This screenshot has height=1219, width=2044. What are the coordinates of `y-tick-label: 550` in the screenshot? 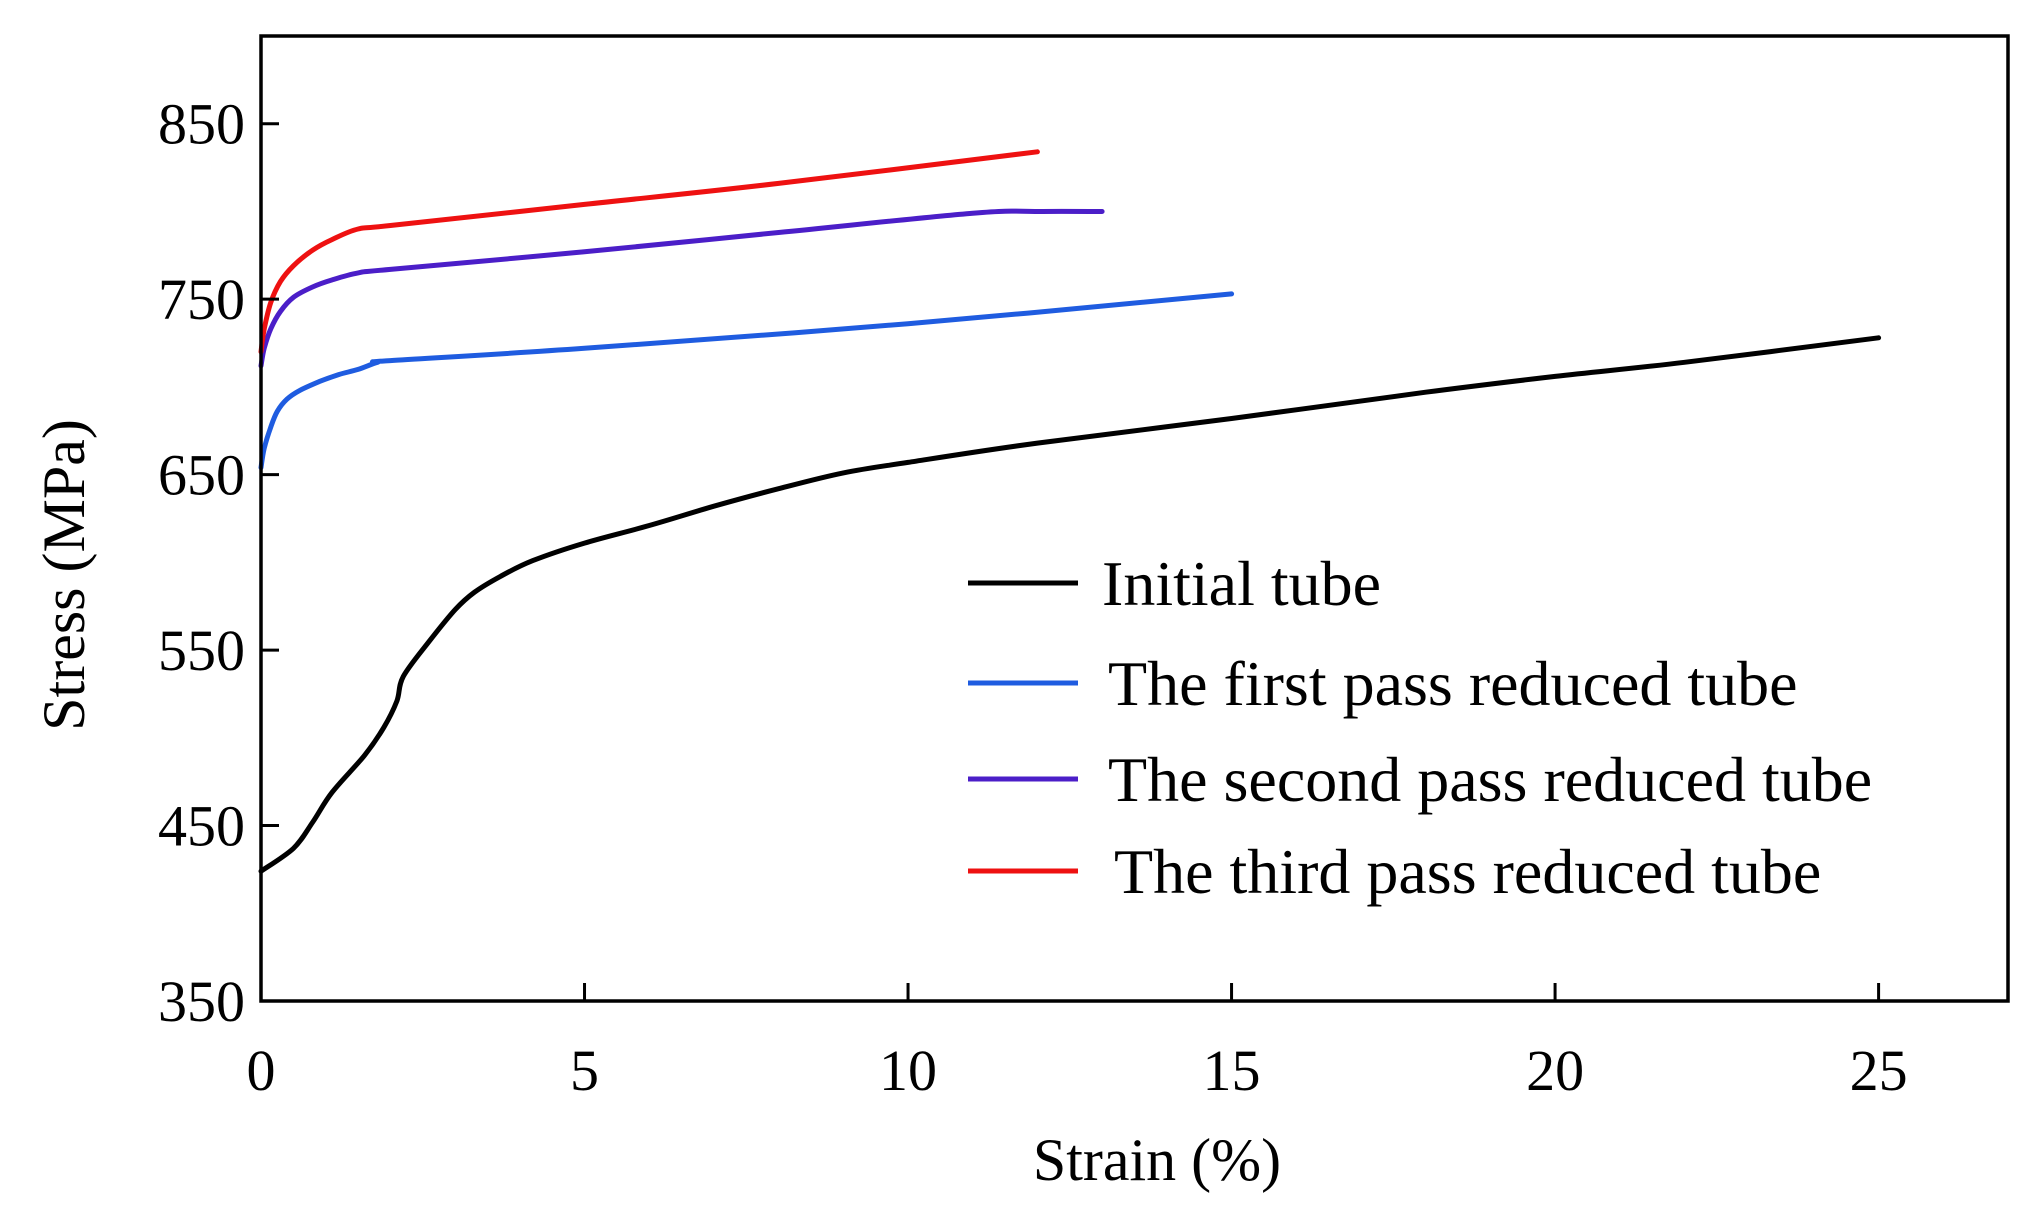 It's located at (201, 650).